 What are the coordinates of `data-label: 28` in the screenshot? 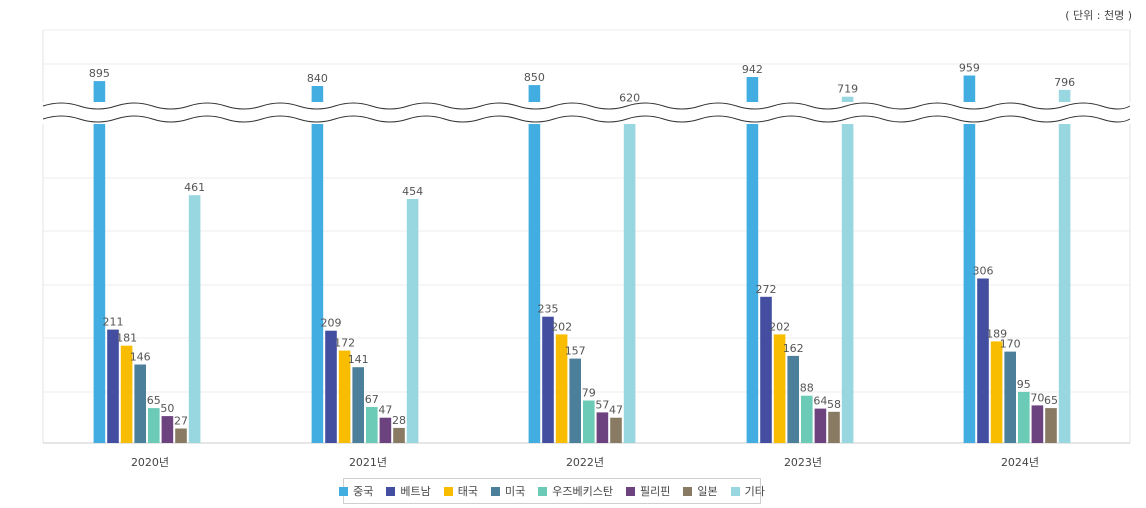 It's located at (399, 420).